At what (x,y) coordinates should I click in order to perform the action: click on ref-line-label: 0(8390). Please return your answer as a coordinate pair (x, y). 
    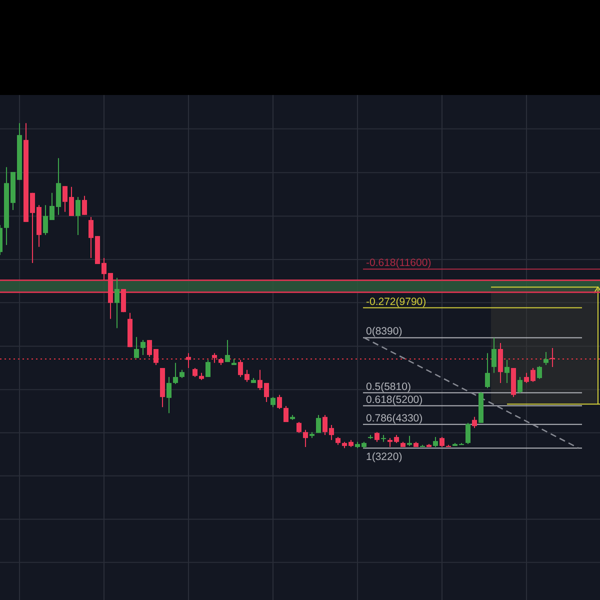
    Looking at the image, I should click on (384, 332).